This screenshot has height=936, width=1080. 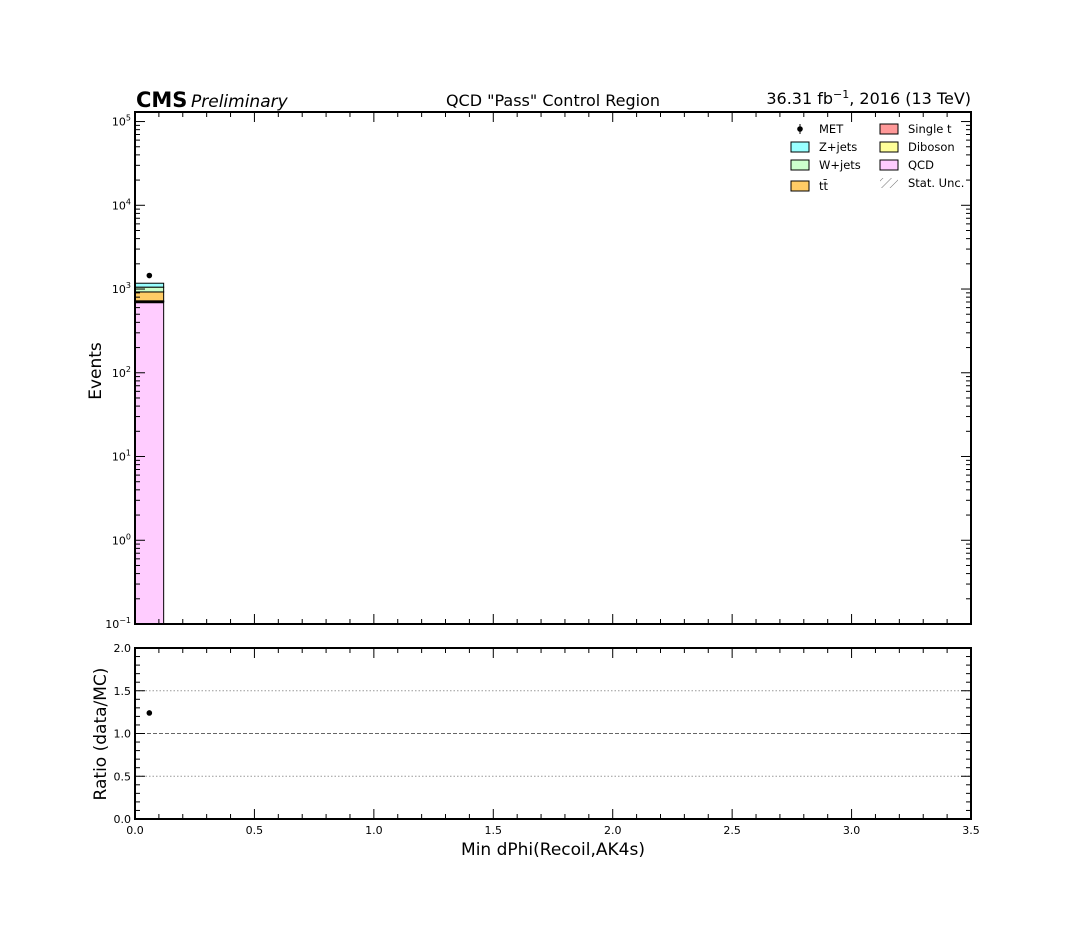 What do you see at coordinates (123, 819) in the screenshot?
I see `ratio-y-tick-label-0: 0.0` at bounding box center [123, 819].